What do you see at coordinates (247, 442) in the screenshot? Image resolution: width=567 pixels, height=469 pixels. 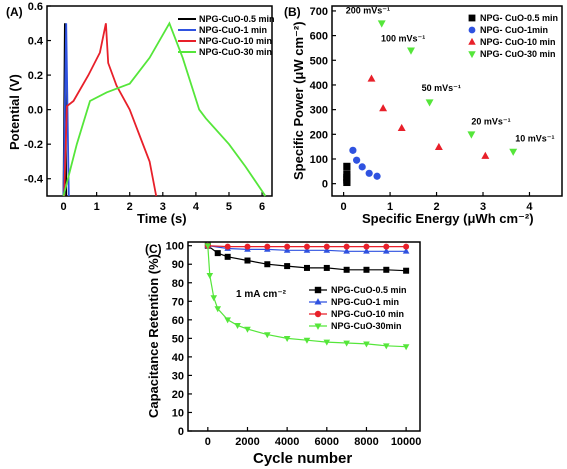 I see `x-tick-label: 2000` at bounding box center [247, 442].